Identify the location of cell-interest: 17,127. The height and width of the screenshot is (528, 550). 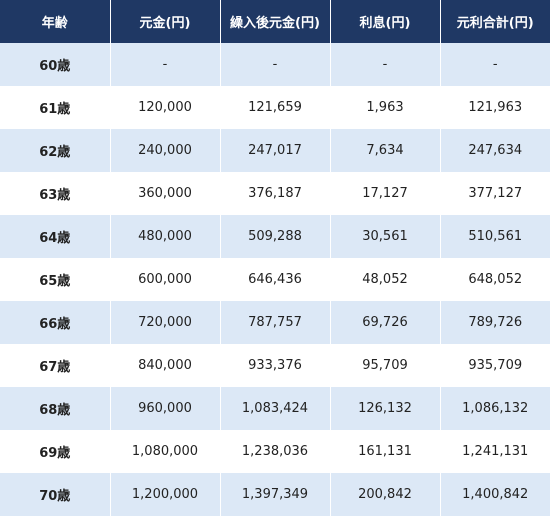
(385, 193).